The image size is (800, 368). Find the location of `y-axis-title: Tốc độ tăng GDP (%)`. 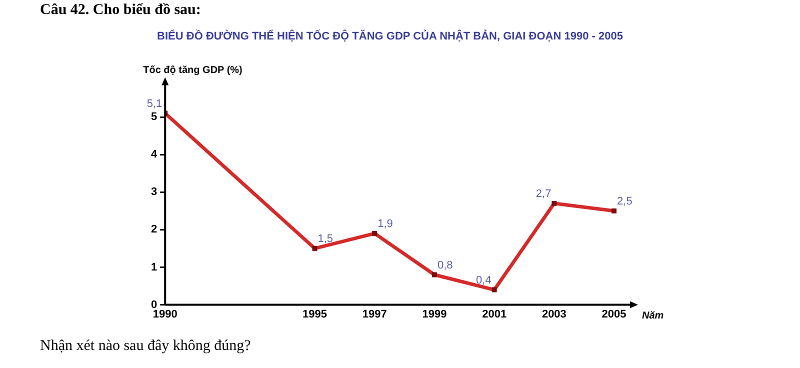

y-axis-title: Tốc độ tăng GDP (%) is located at coordinates (192, 70).